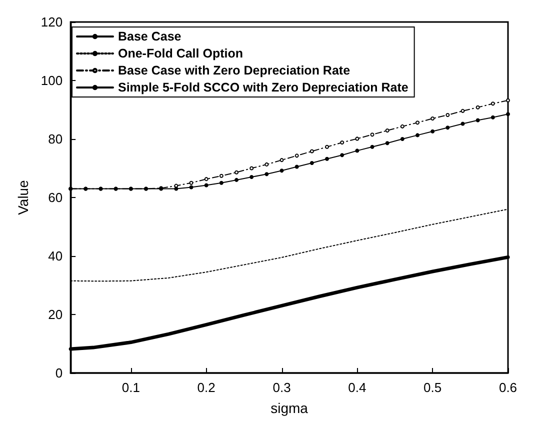  I want to click on legend-label: Simple 5-Fold SCCO with Zero Depreciation Rate, so click(263, 87).